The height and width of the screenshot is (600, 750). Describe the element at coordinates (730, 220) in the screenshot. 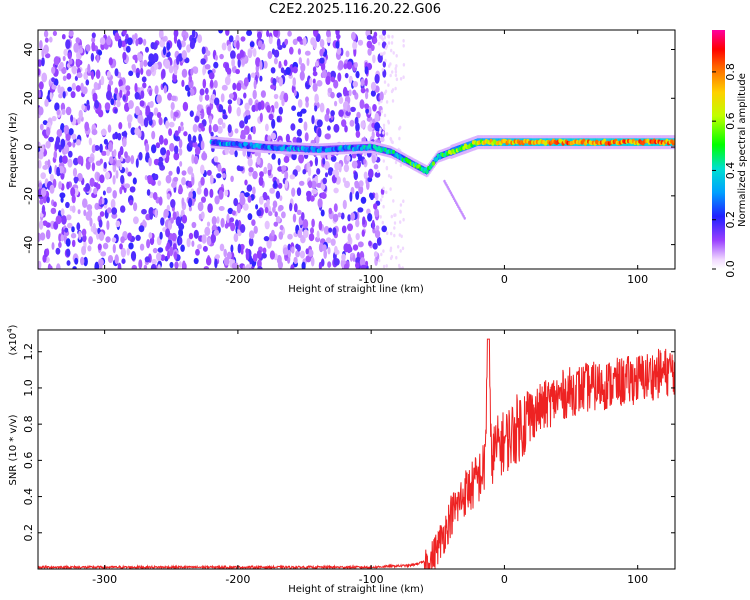

I see `colorbar-tick-label: 0.2` at that location.